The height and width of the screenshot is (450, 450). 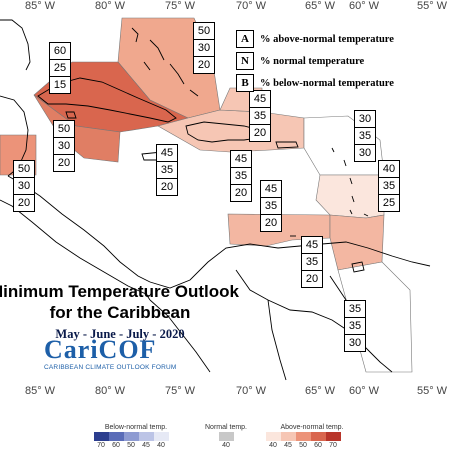 I want to click on lon-label-65w: 65° W, so click(x=320, y=6).